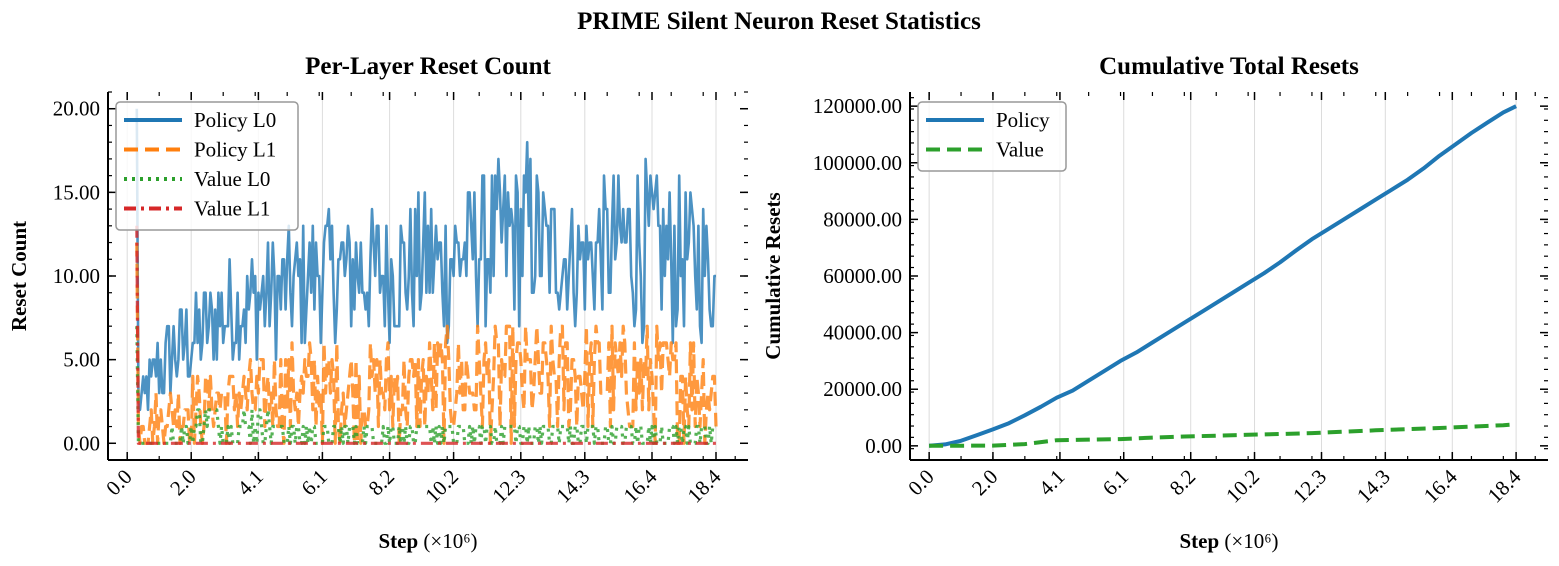 The image size is (1559, 566). I want to click on y-tick-label: 80000.00, so click(862, 219).